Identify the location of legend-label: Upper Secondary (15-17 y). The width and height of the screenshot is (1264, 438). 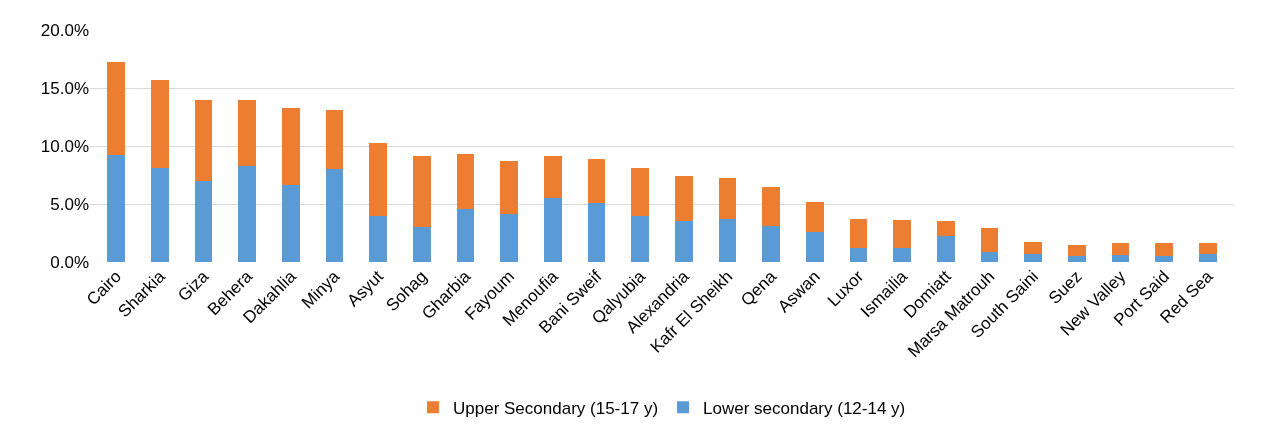
(556, 408).